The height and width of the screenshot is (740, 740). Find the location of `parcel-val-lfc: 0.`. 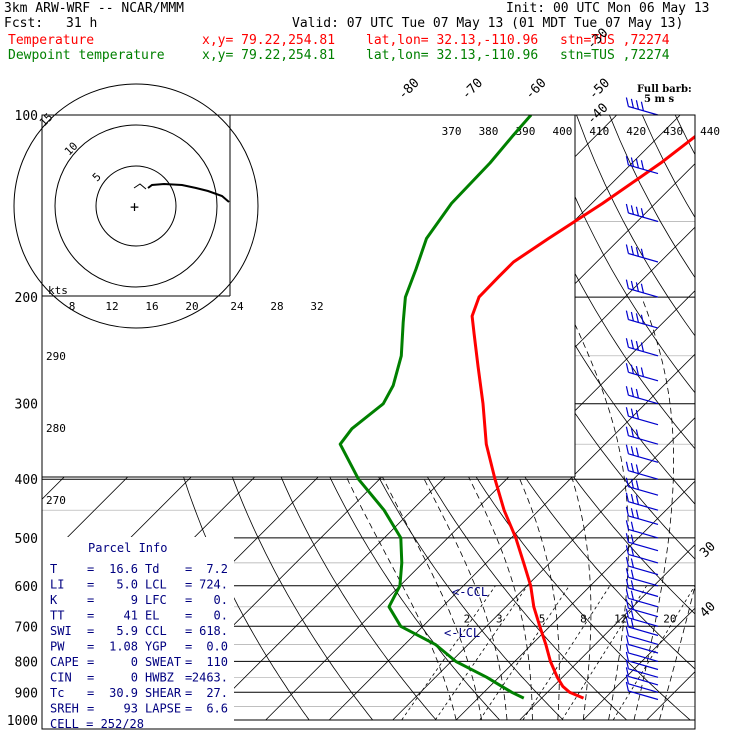

parcel-val-lfc: 0. is located at coordinates (221, 600).